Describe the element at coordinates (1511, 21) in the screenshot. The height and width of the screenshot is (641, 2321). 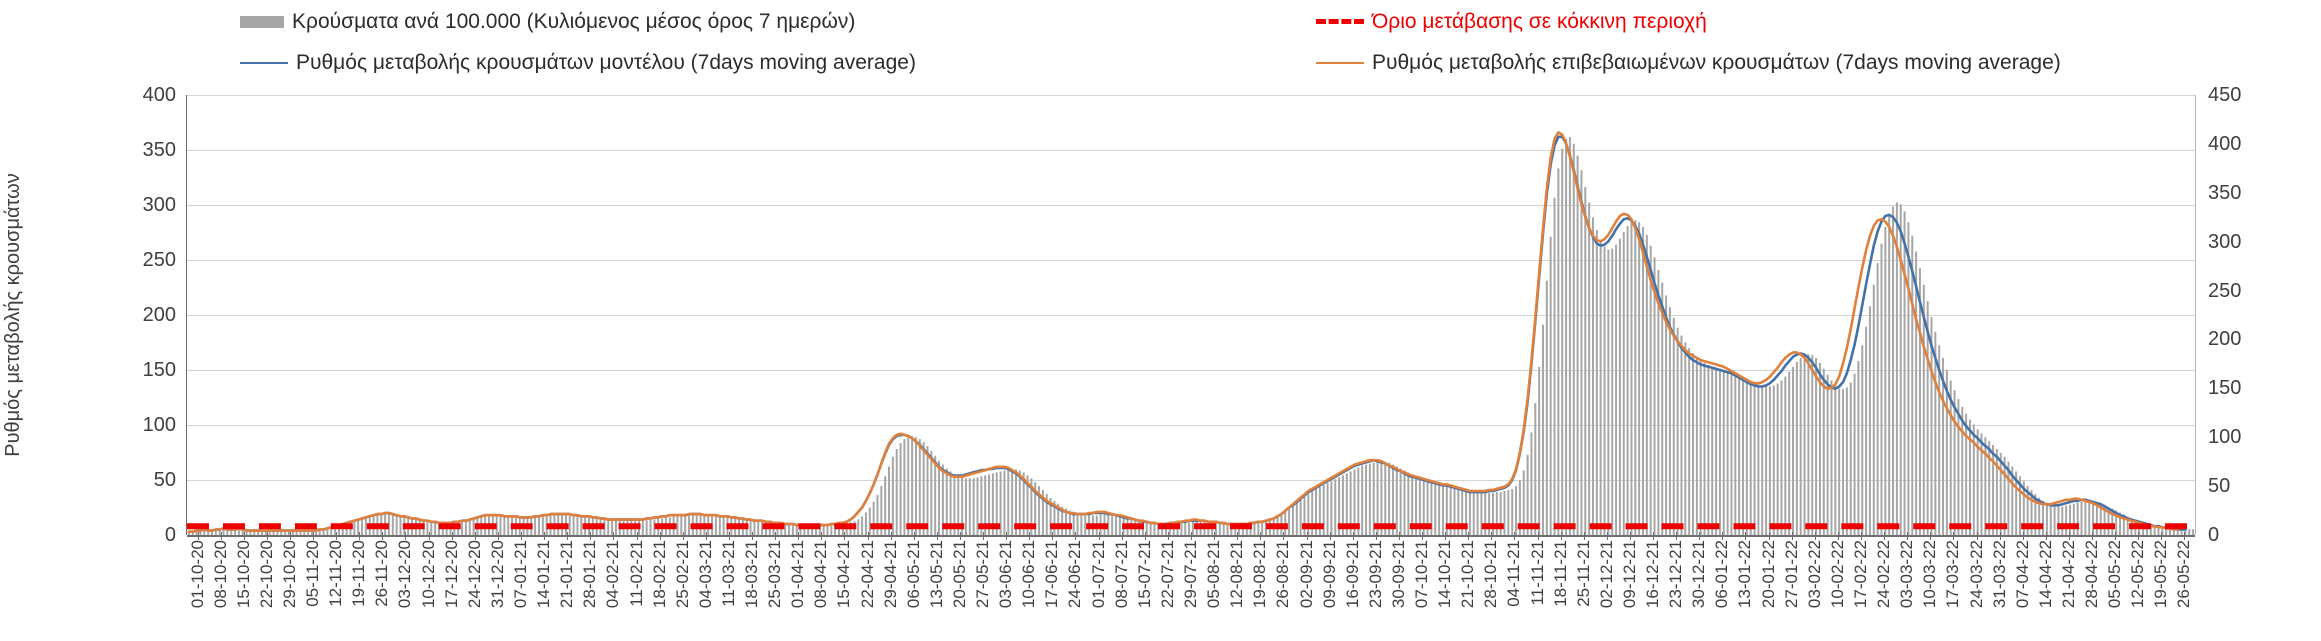
I see `legend-item-red-zone-threshold: Όριο μετάβασης σε κόκκινη περιοχή` at that location.